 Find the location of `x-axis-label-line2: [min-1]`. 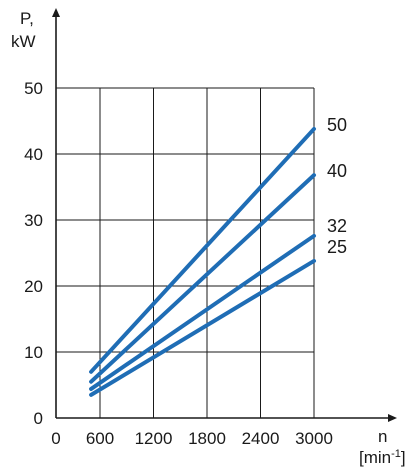

x-axis-label-line2: [min-1] is located at coordinates (382, 457).